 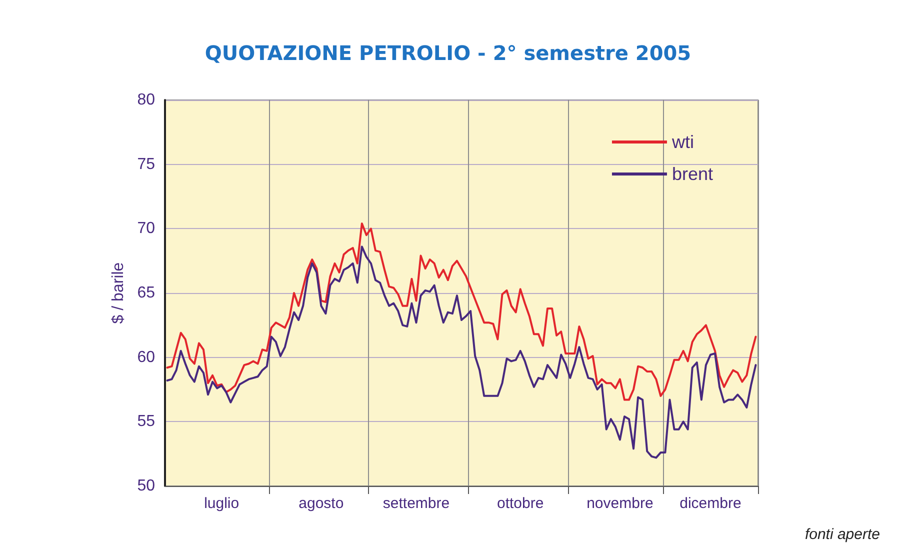 I want to click on x-tick-label: settembre, so click(x=416, y=503).